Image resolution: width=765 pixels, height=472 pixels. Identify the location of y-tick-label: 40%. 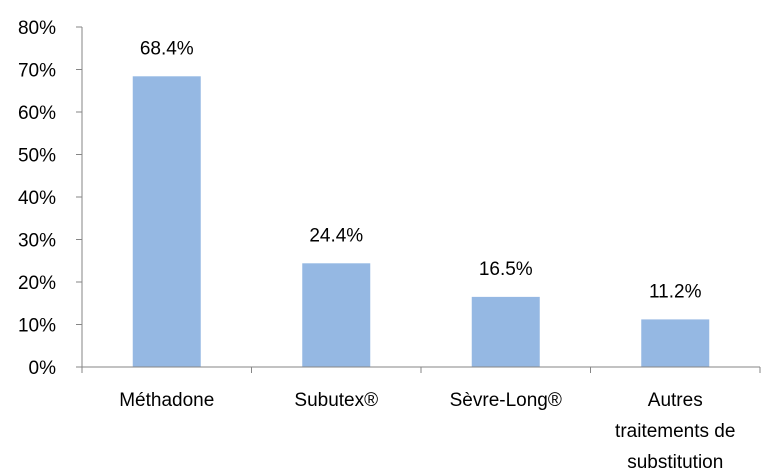
(37, 198).